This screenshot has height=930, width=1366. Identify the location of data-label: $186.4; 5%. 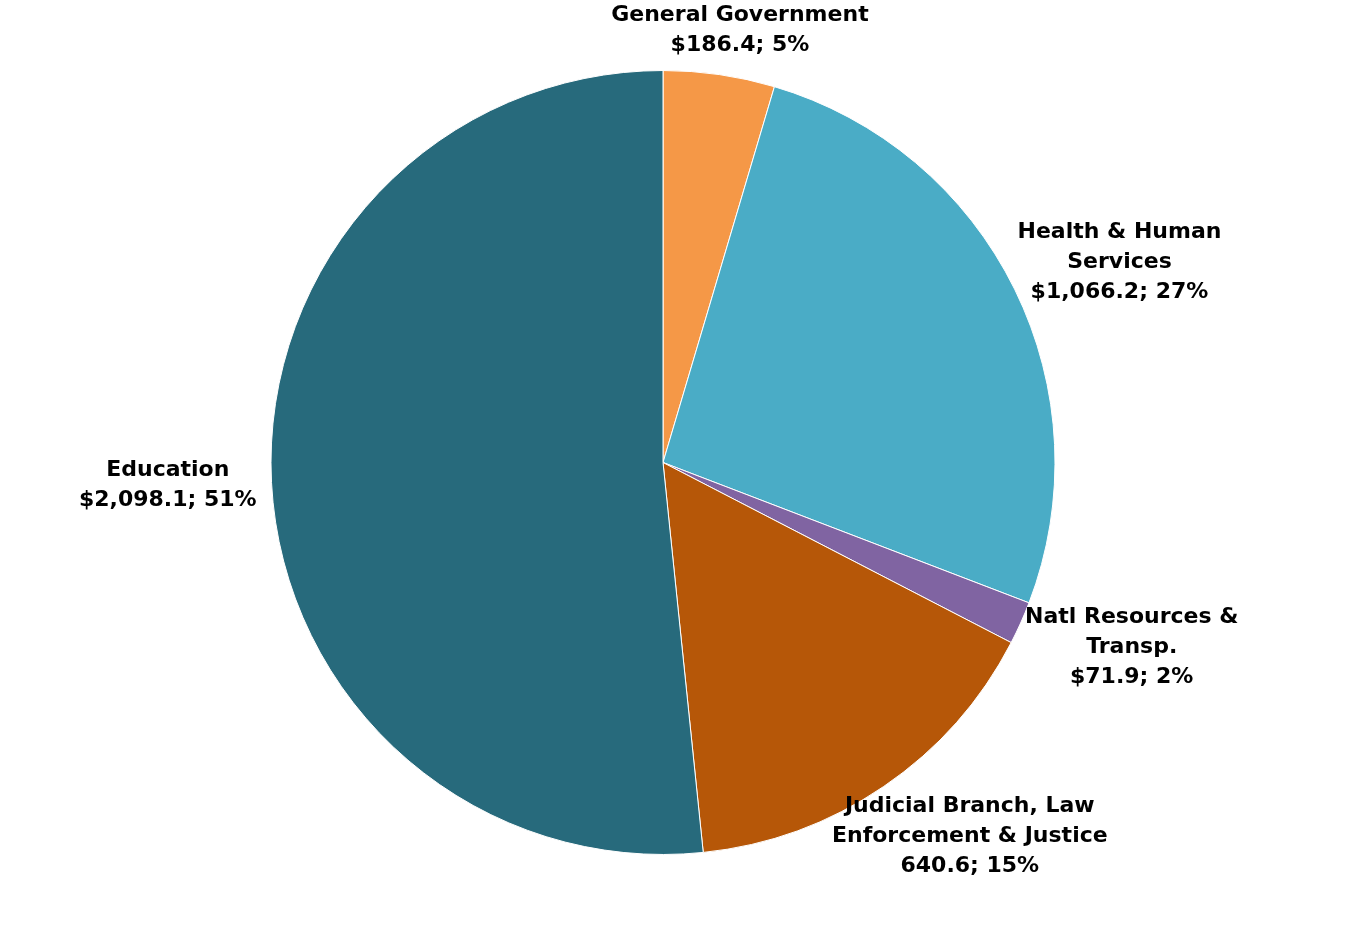
(740, 43).